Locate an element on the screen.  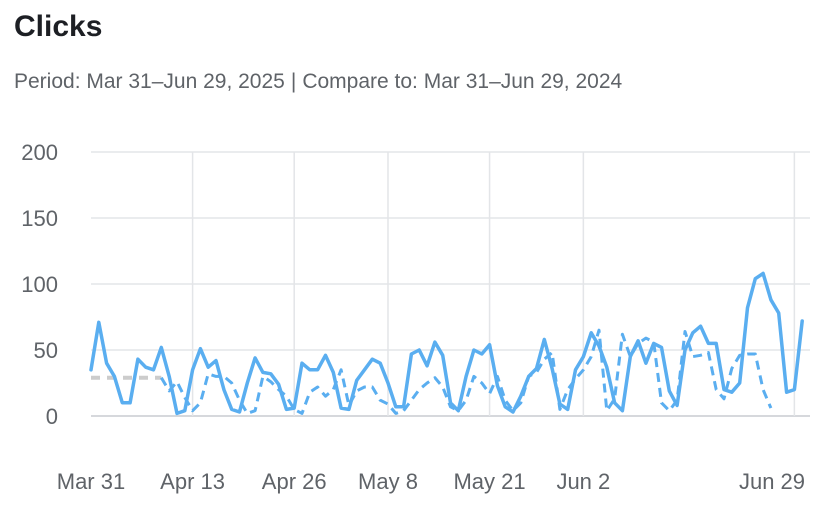
x-tick-label: Mar 31 is located at coordinates (91, 481).